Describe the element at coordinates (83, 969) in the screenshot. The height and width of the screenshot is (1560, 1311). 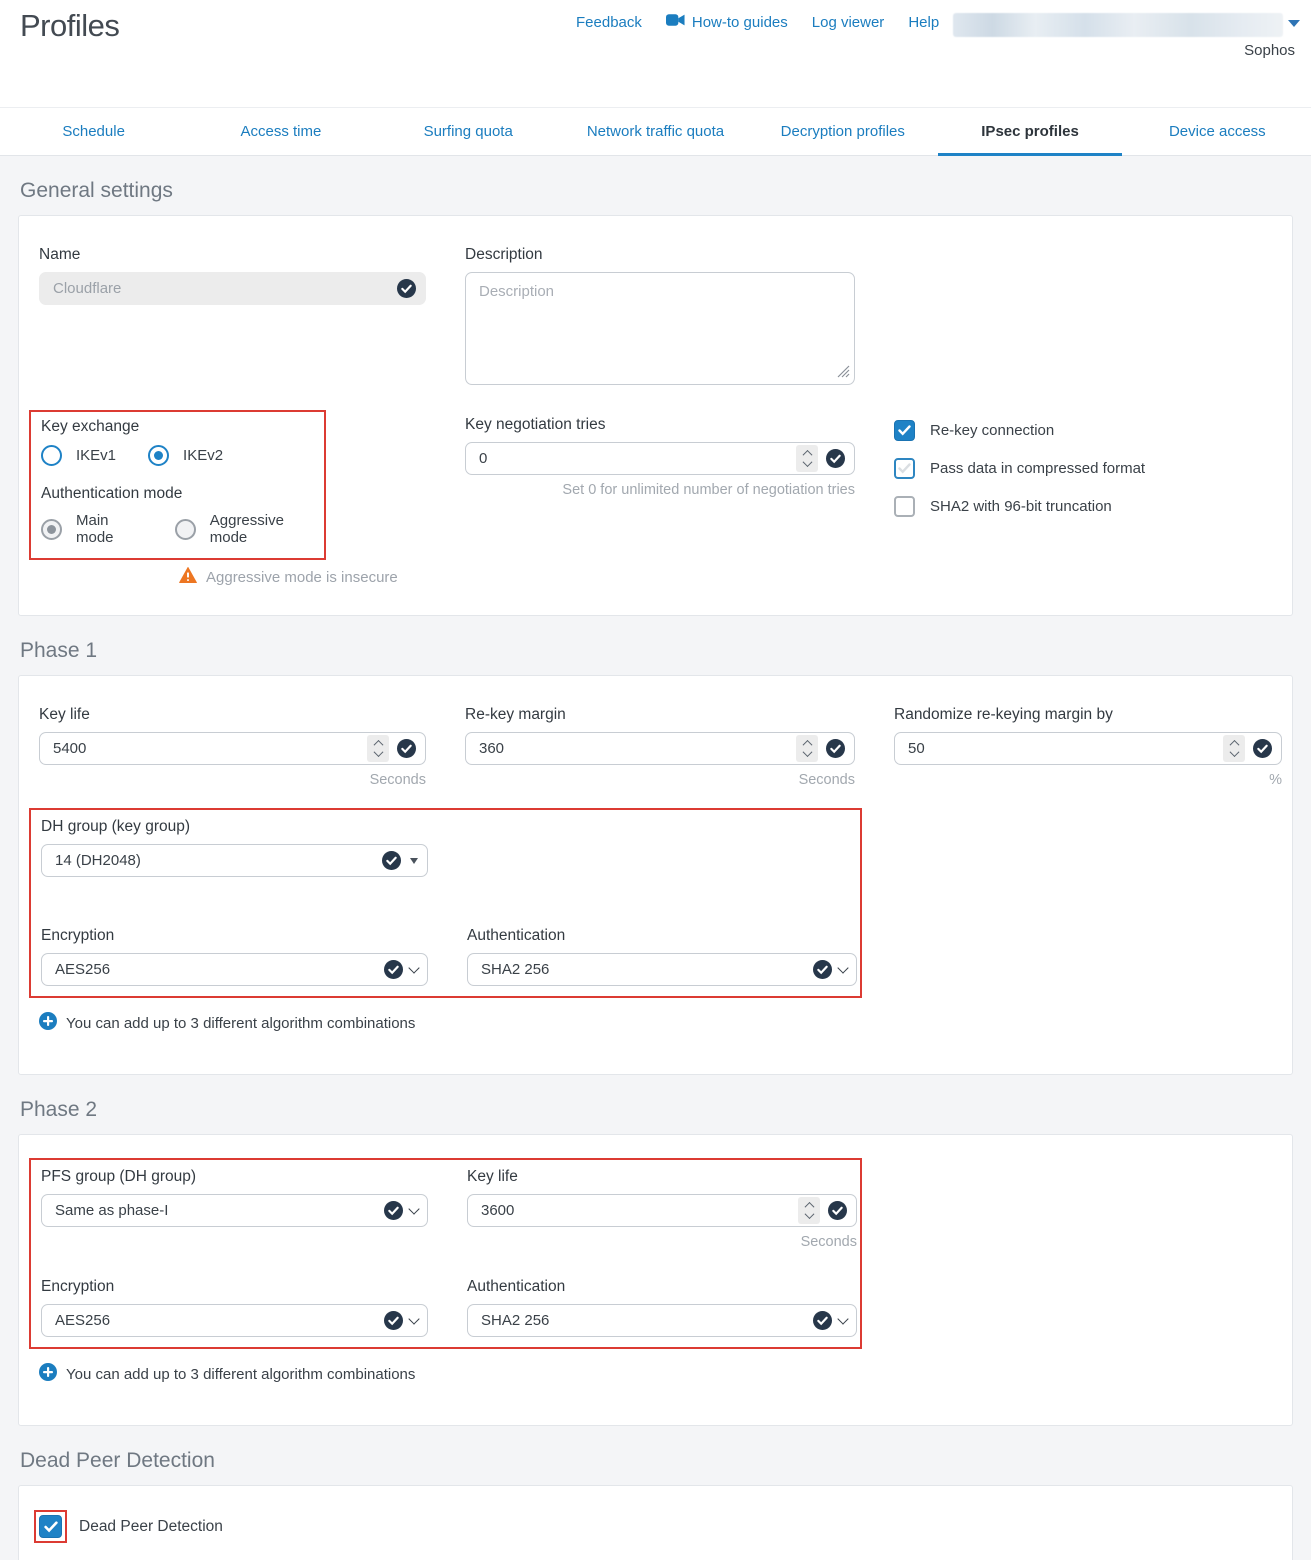
I see `encryption-value: AES256` at that location.